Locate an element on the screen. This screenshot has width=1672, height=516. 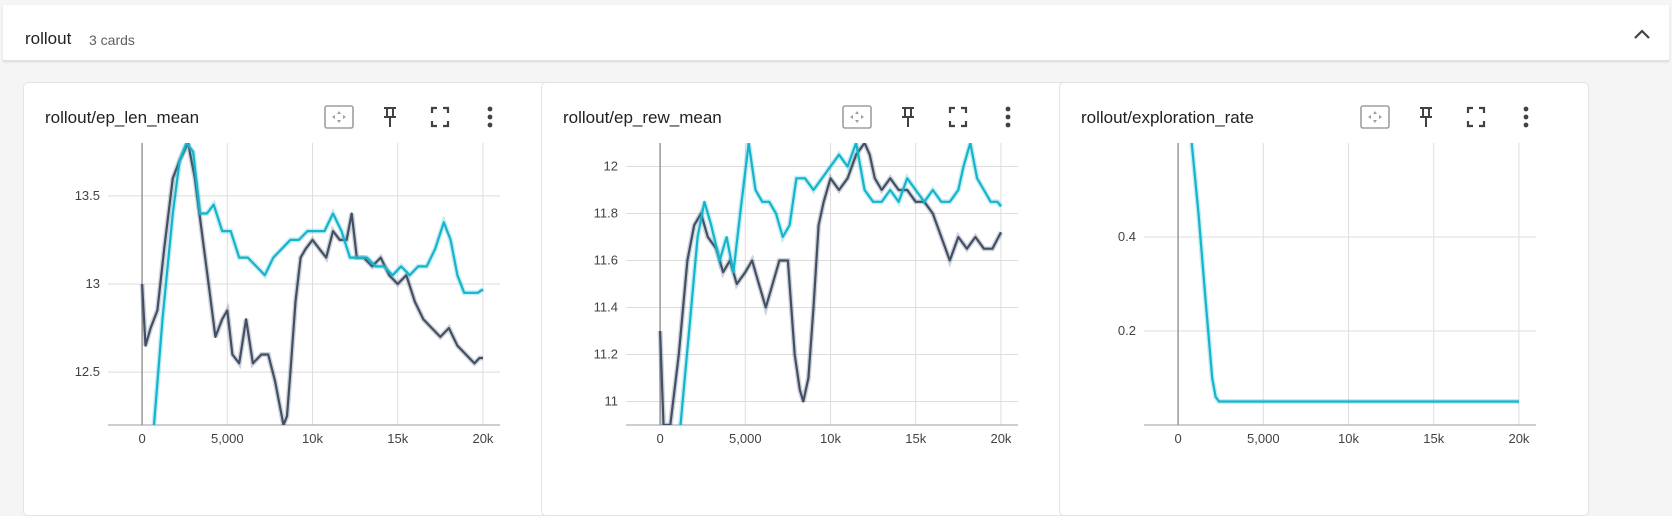
card-title: rollout/ep_len_mean is located at coordinates (122, 117).